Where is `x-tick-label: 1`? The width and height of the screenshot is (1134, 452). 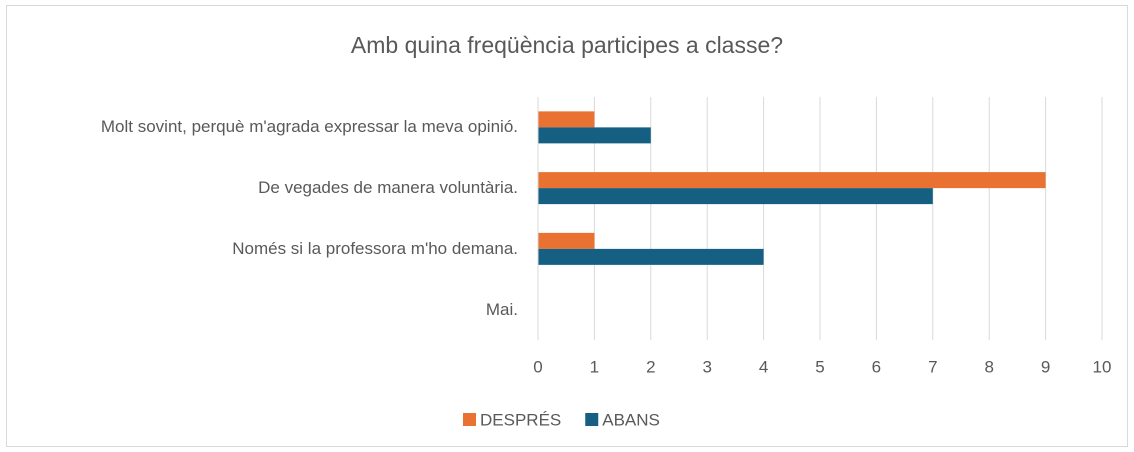 x-tick-label: 1 is located at coordinates (594, 366).